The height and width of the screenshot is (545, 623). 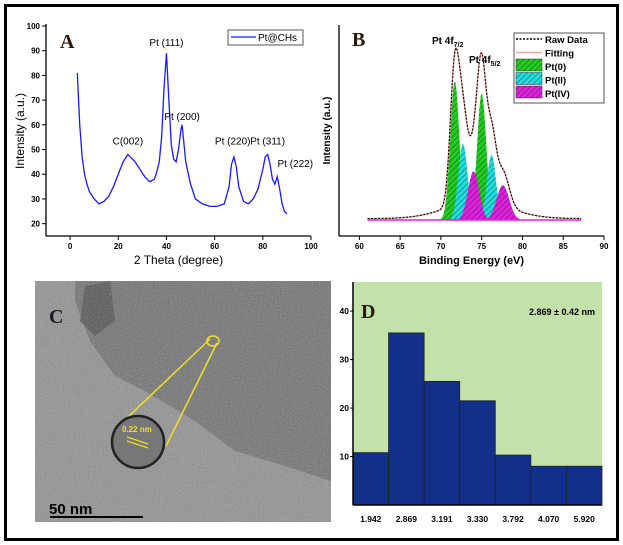 I want to click on lattice-label: 0.22 nm, so click(x=137, y=429).